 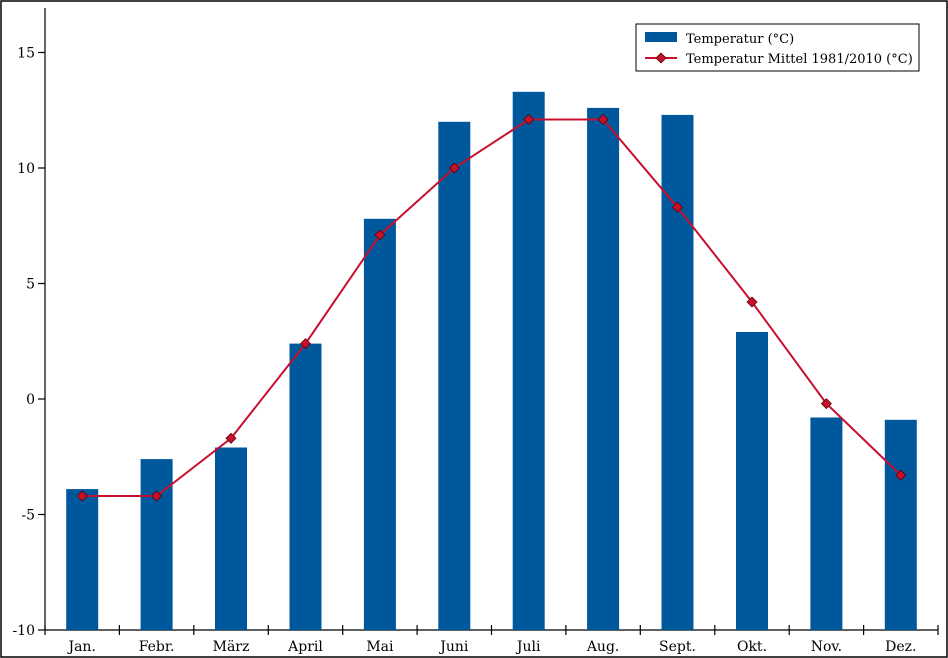 What do you see at coordinates (740, 39) in the screenshot?
I see `legend-label-temperatur: Temperatur (°C)` at bounding box center [740, 39].